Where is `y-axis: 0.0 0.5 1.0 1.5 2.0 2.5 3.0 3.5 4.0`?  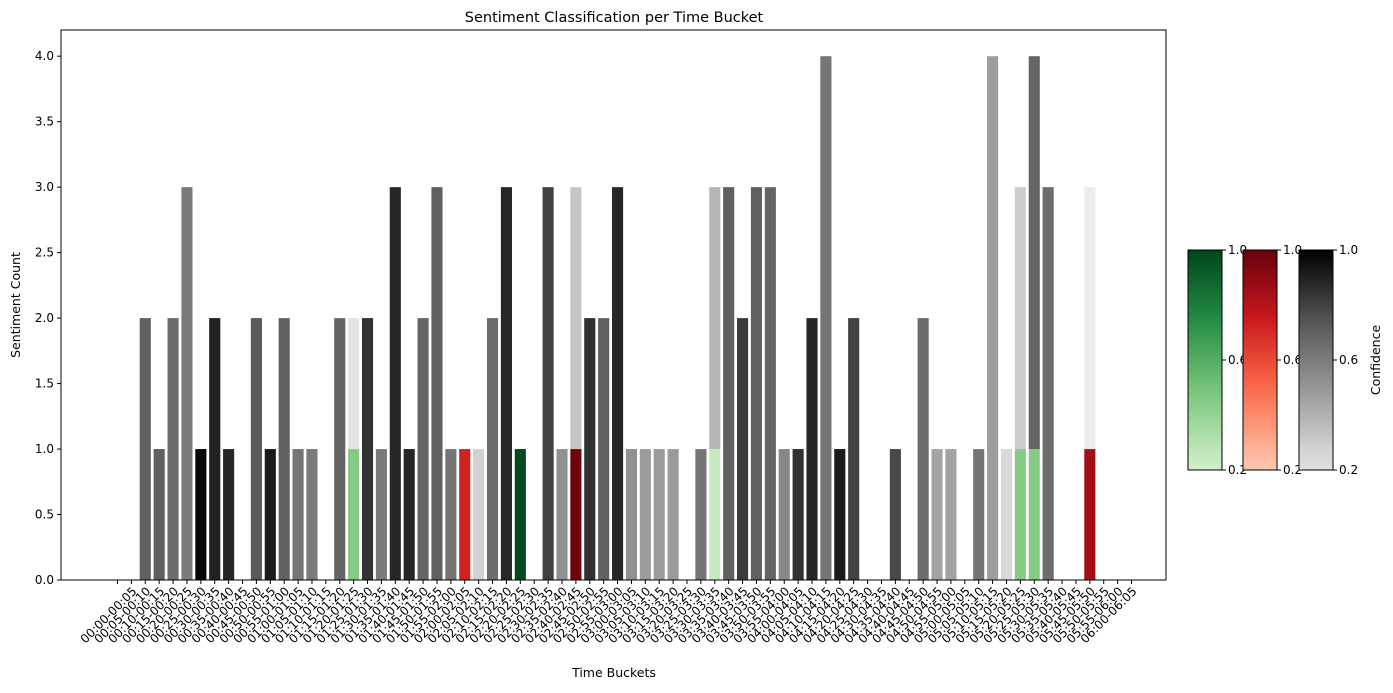 y-axis: 0.0 0.5 1.0 1.5 2.0 2.5 3.0 3.5 4.0 is located at coordinates (48, 318).